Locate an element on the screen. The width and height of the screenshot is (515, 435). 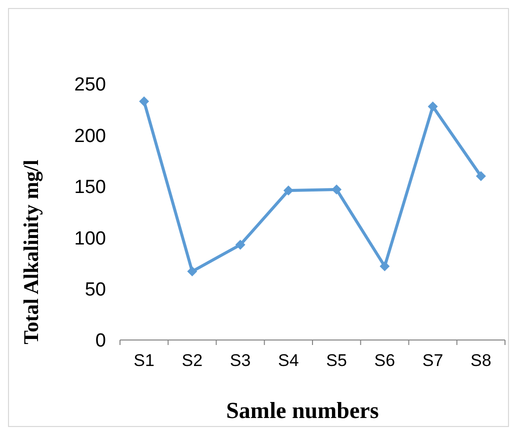
y-tick-label: 250 is located at coordinates (90, 85).